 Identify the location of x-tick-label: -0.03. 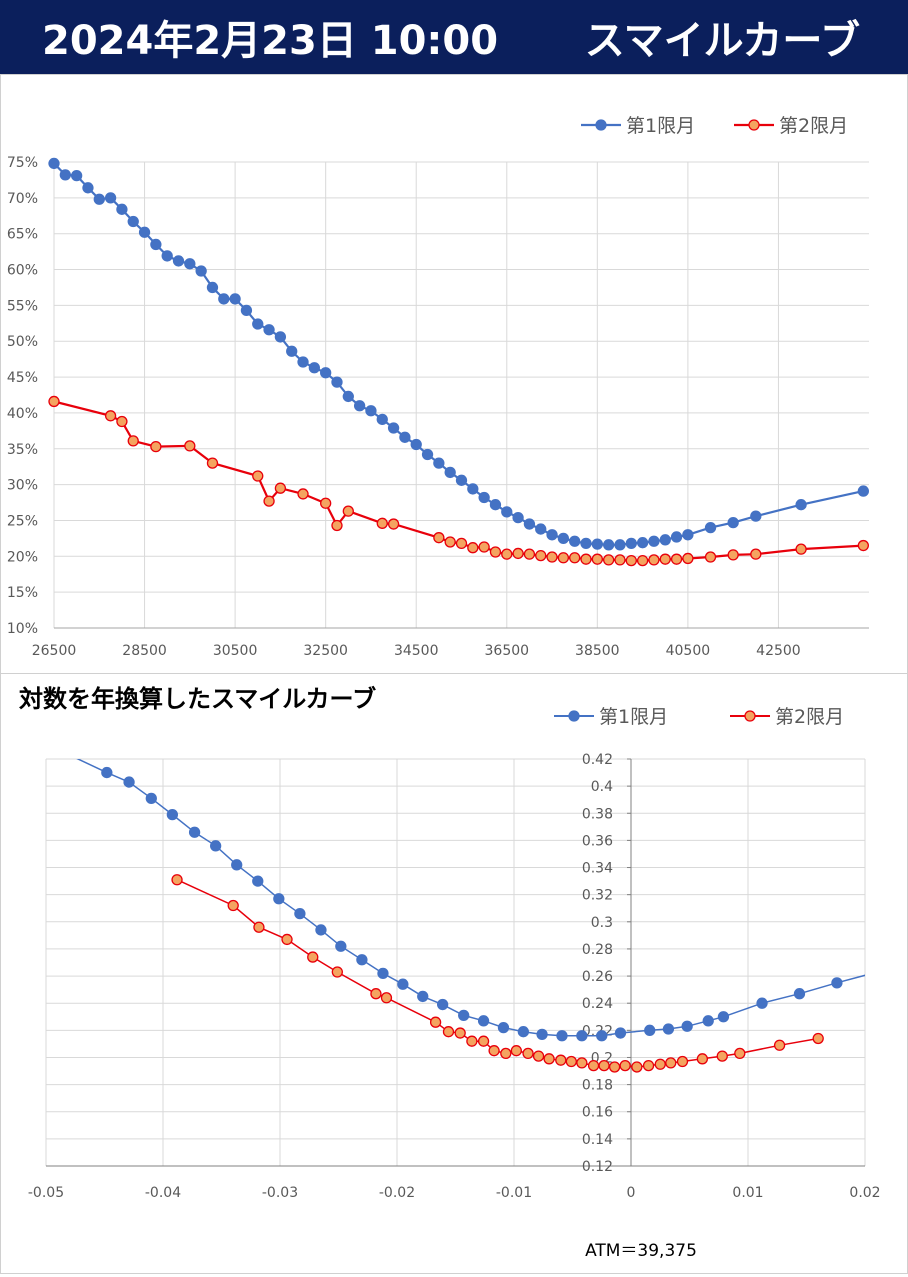
(280, 1193).